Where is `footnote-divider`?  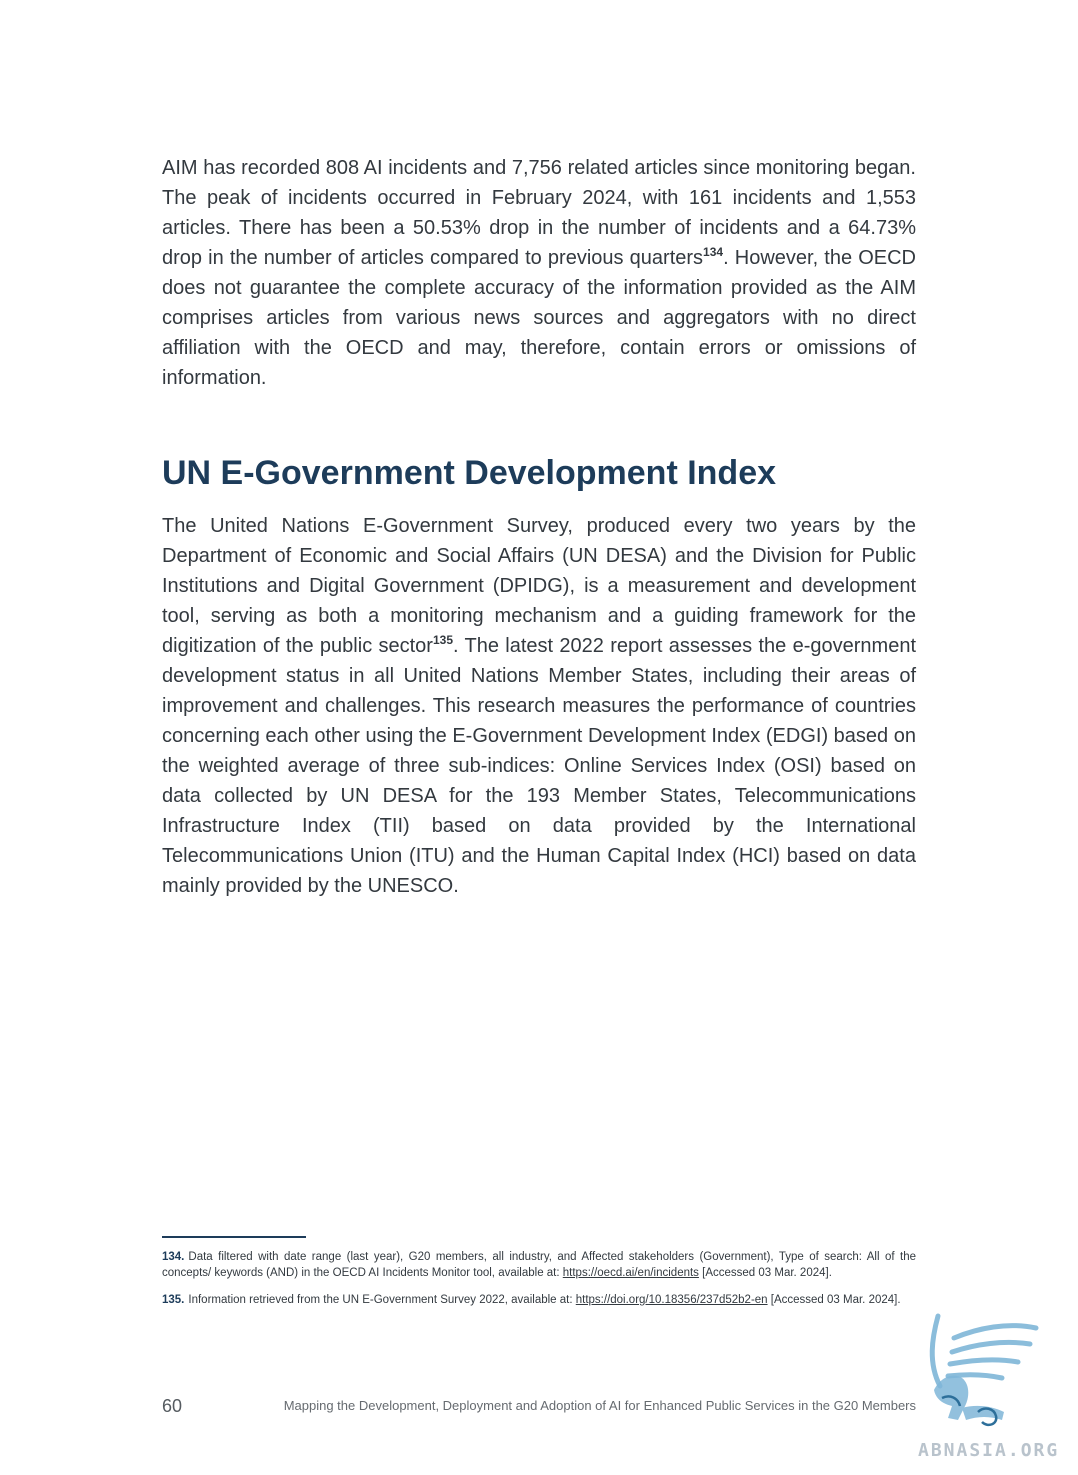
footnote-divider is located at coordinates (234, 1237).